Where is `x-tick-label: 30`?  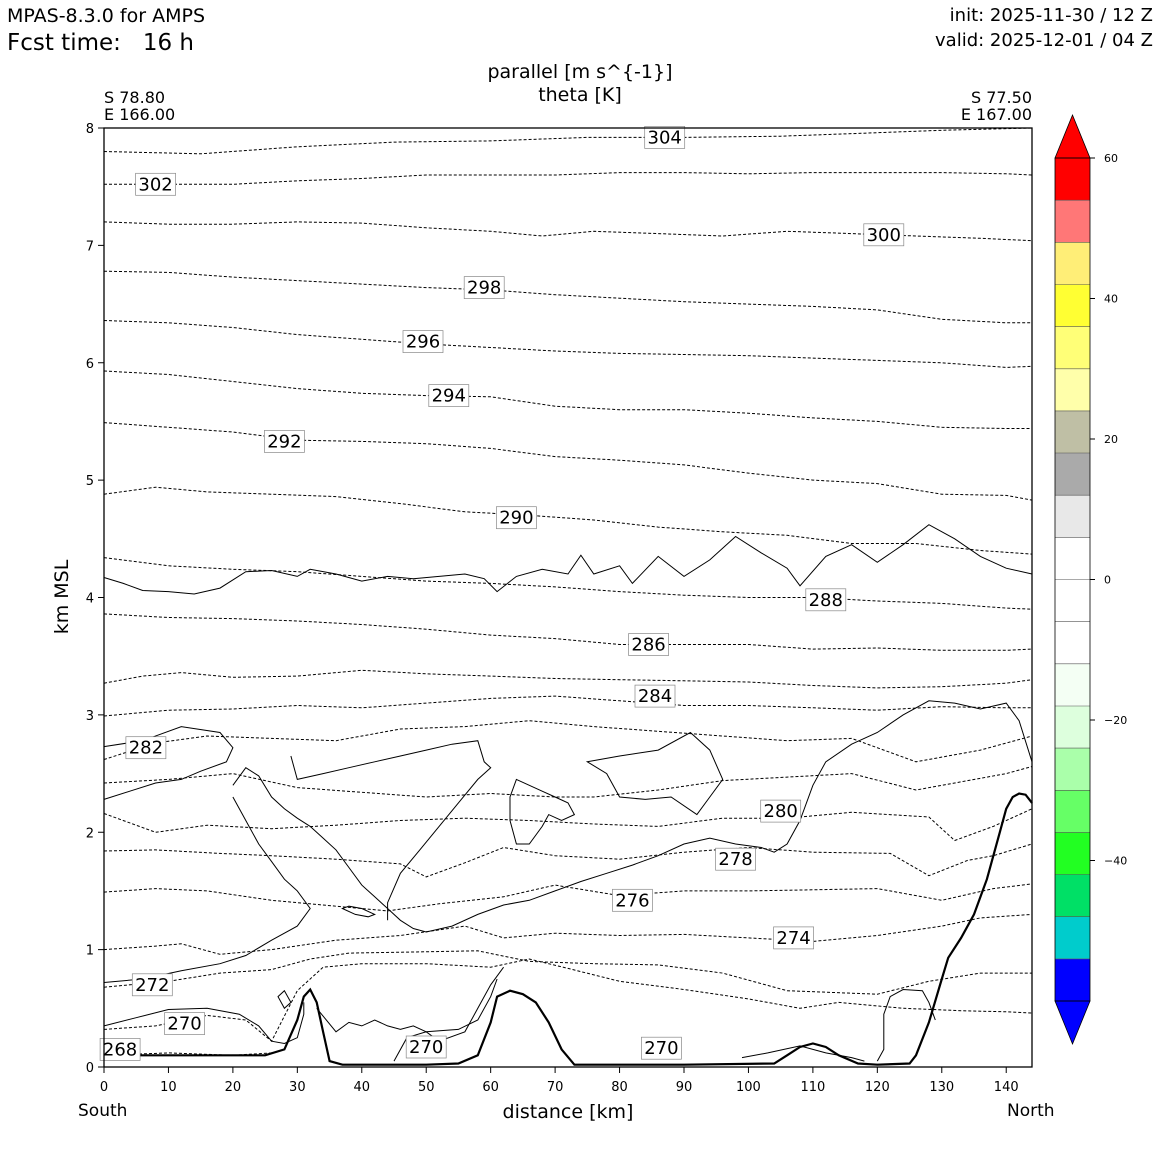
x-tick-label: 30 is located at coordinates (297, 1087).